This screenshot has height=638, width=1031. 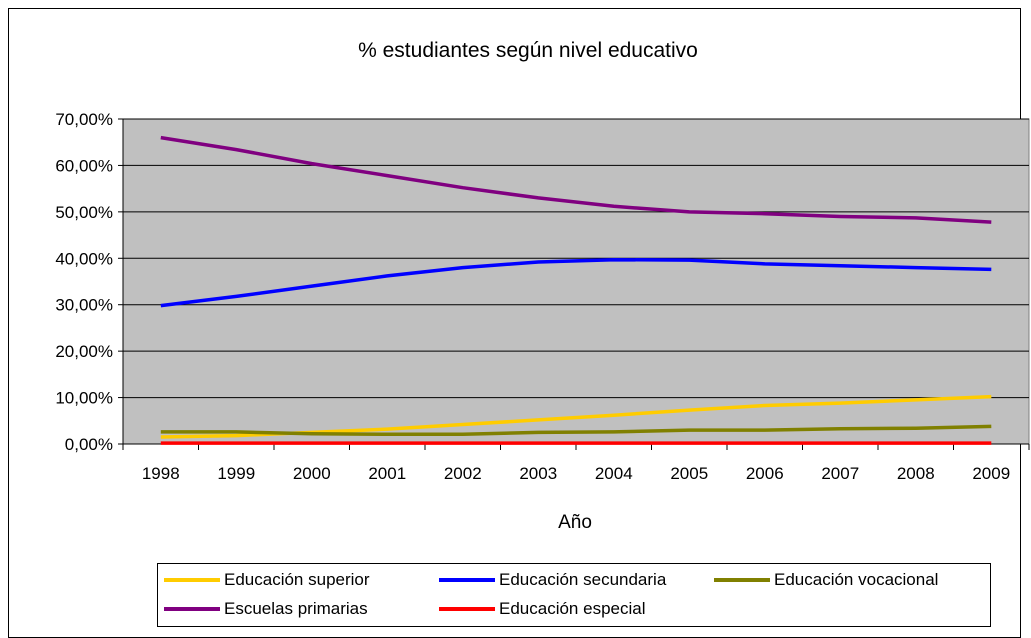 What do you see at coordinates (161, 473) in the screenshot?
I see `x-tick-label: 1998` at bounding box center [161, 473].